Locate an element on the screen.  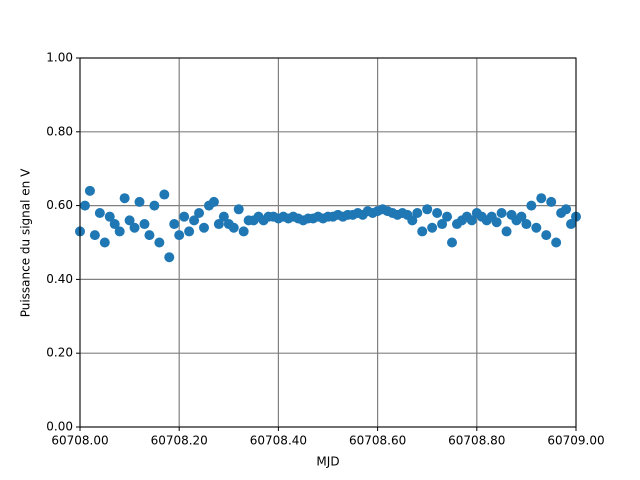
y-axis-label: Puissance du signal en V is located at coordinates (26, 242).